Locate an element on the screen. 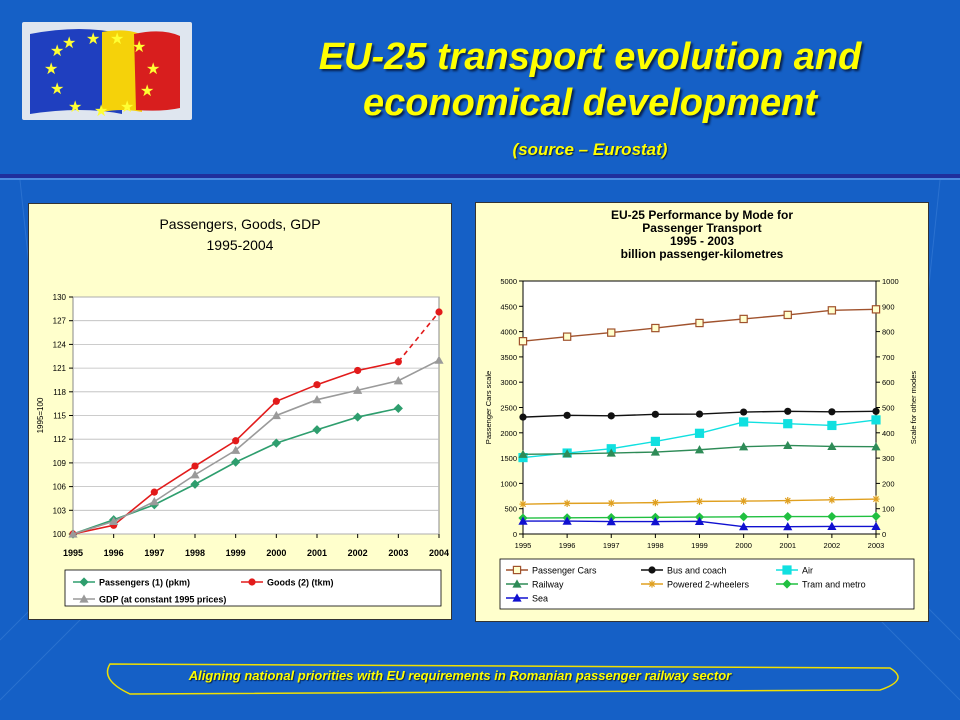 This screenshot has width=960, height=720. y-tick-label: 124 is located at coordinates (60, 344).